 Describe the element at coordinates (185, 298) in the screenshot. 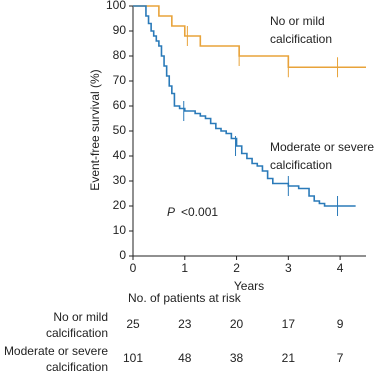

I see `risk-title: No. of patients at risk` at that location.